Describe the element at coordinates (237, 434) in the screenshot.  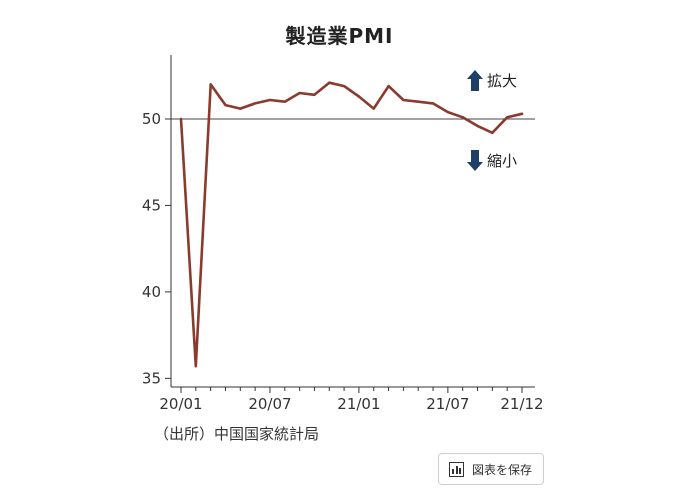
I see `source-note: （出所）中国国家統計局` at that location.